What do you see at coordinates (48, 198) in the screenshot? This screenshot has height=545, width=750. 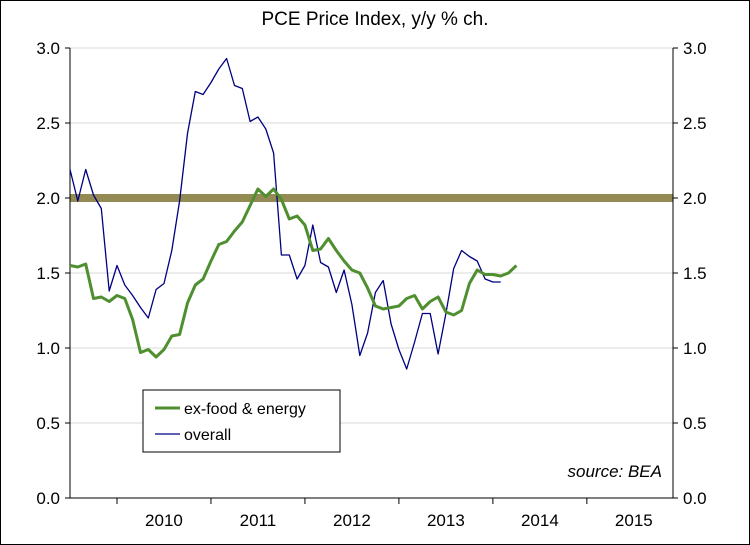 I see `y-tick-label-left: 2.0` at bounding box center [48, 198].